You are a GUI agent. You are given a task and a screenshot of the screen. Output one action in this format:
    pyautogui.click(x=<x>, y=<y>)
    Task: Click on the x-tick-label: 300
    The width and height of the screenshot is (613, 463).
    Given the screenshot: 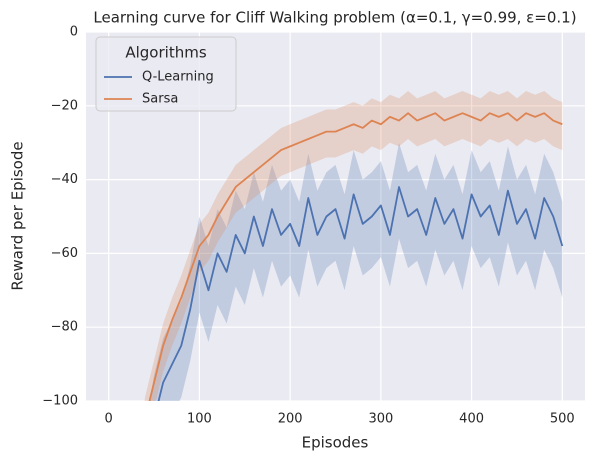 What is the action you would take?
    pyautogui.click(x=380, y=419)
    